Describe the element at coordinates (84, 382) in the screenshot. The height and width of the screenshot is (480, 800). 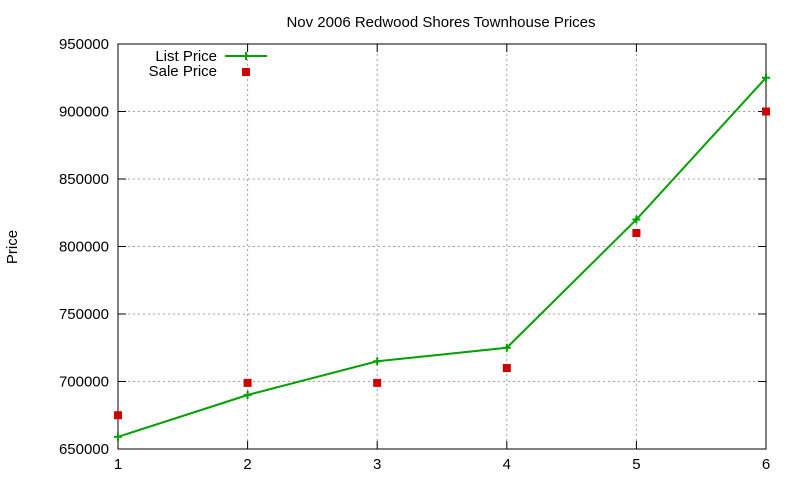
I see `y-tick-label: 700000` at that location.